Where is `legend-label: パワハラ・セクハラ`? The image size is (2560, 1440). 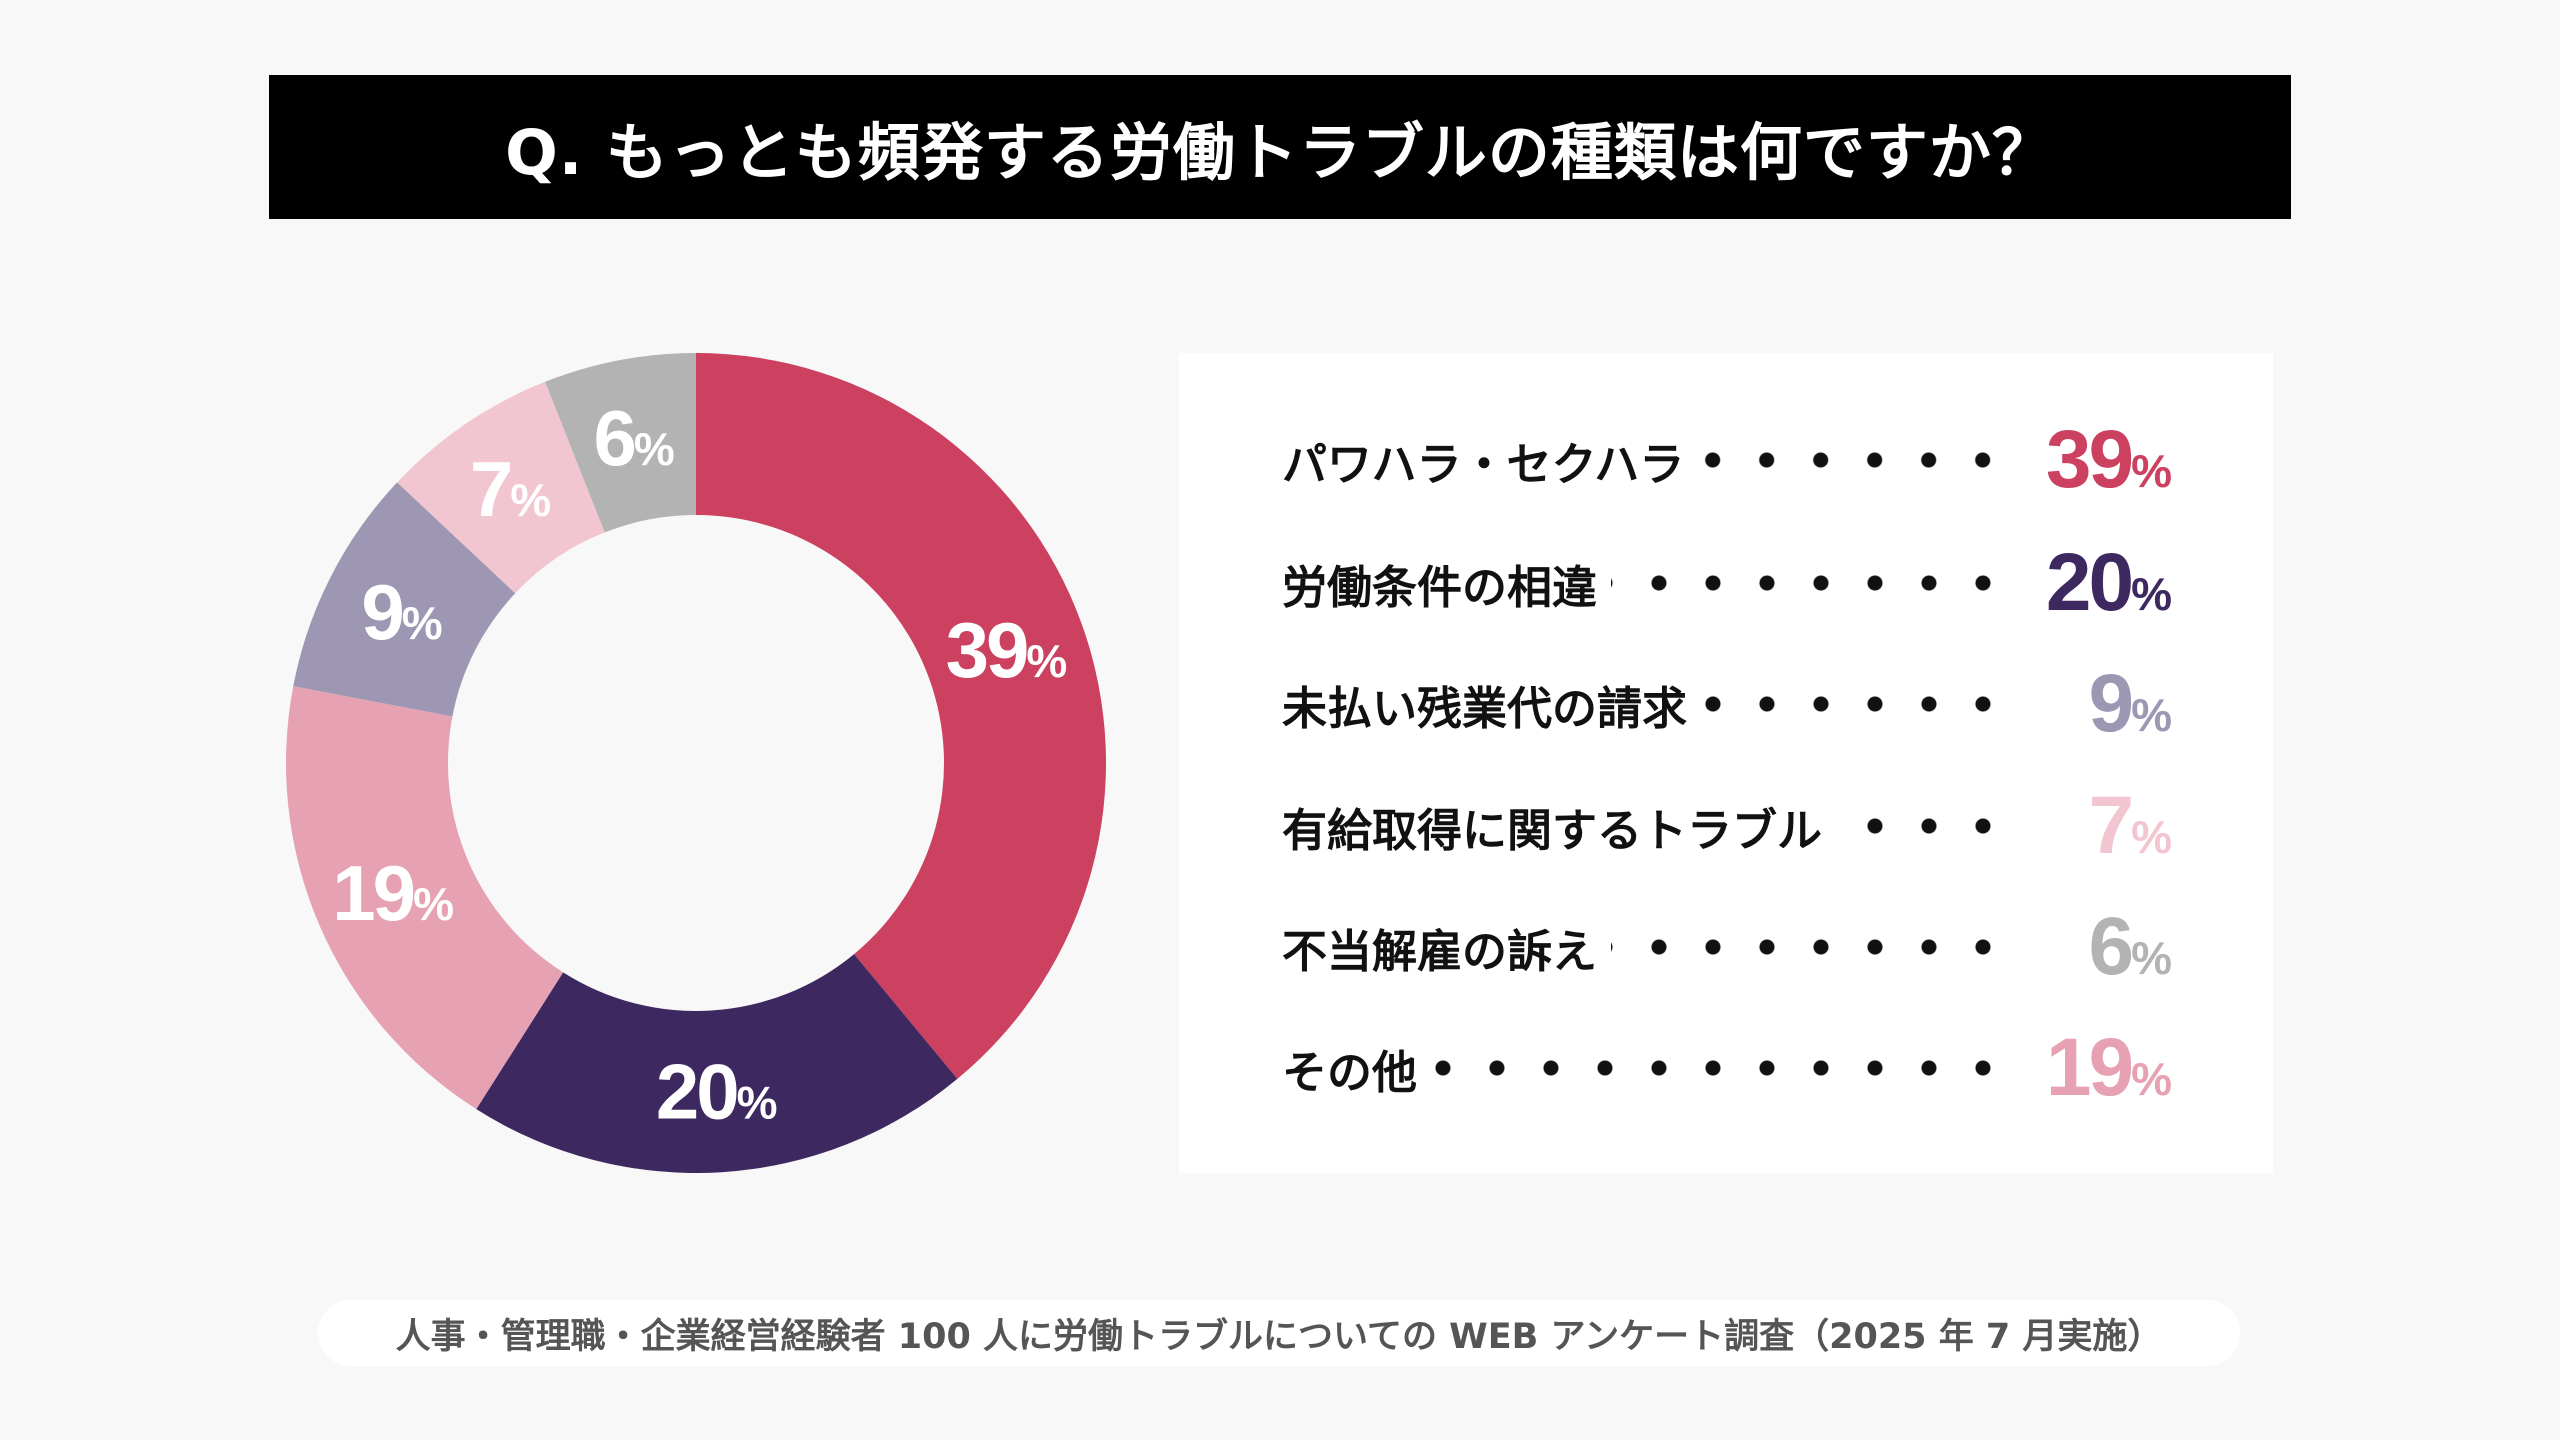
legend-label: パワハラ・セクハラ is located at coordinates (1483, 464).